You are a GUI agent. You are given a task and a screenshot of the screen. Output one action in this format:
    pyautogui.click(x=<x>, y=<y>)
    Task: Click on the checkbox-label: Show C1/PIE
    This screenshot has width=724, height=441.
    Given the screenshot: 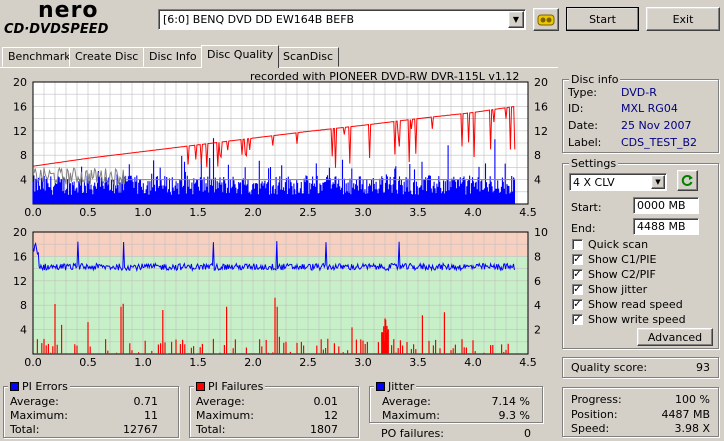 What is the action you would take?
    pyautogui.click(x=622, y=259)
    